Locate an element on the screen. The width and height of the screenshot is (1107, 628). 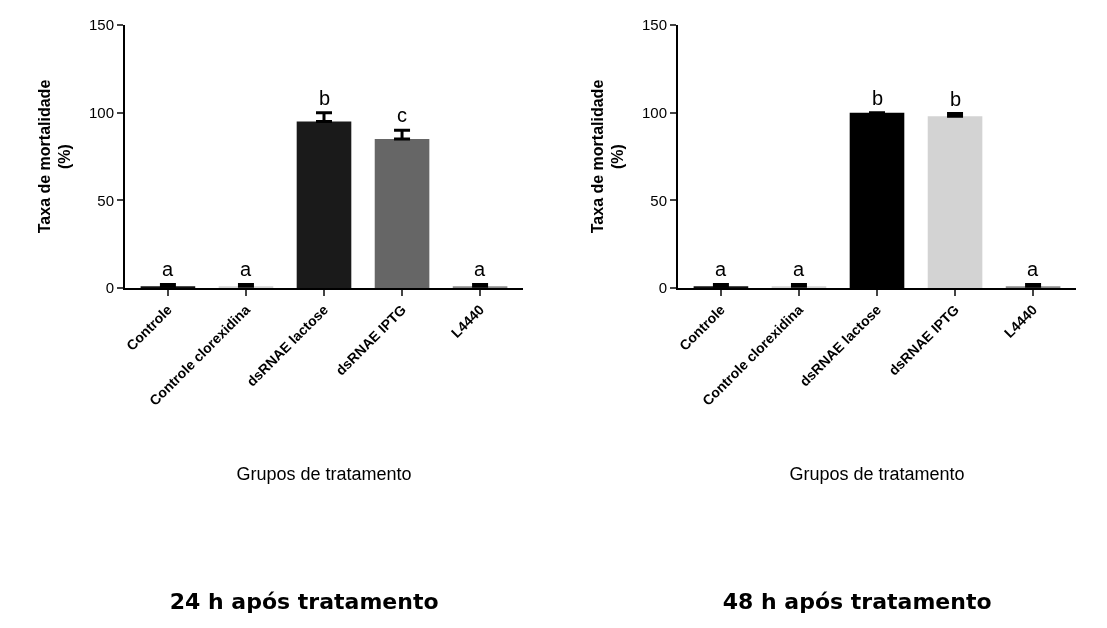
annotation: c is located at coordinates (402, 115).